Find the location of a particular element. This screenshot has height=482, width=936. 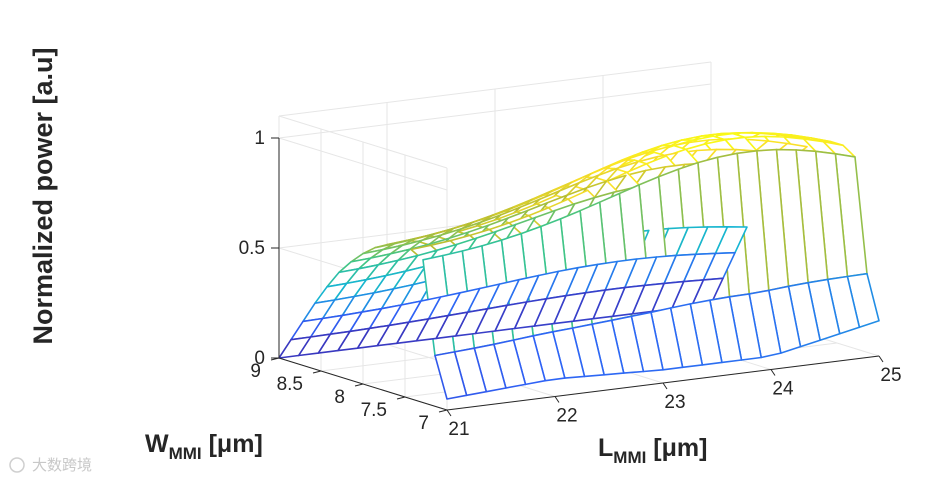

z-axis-label: Normalized power [a.u] is located at coordinates (43, 195).